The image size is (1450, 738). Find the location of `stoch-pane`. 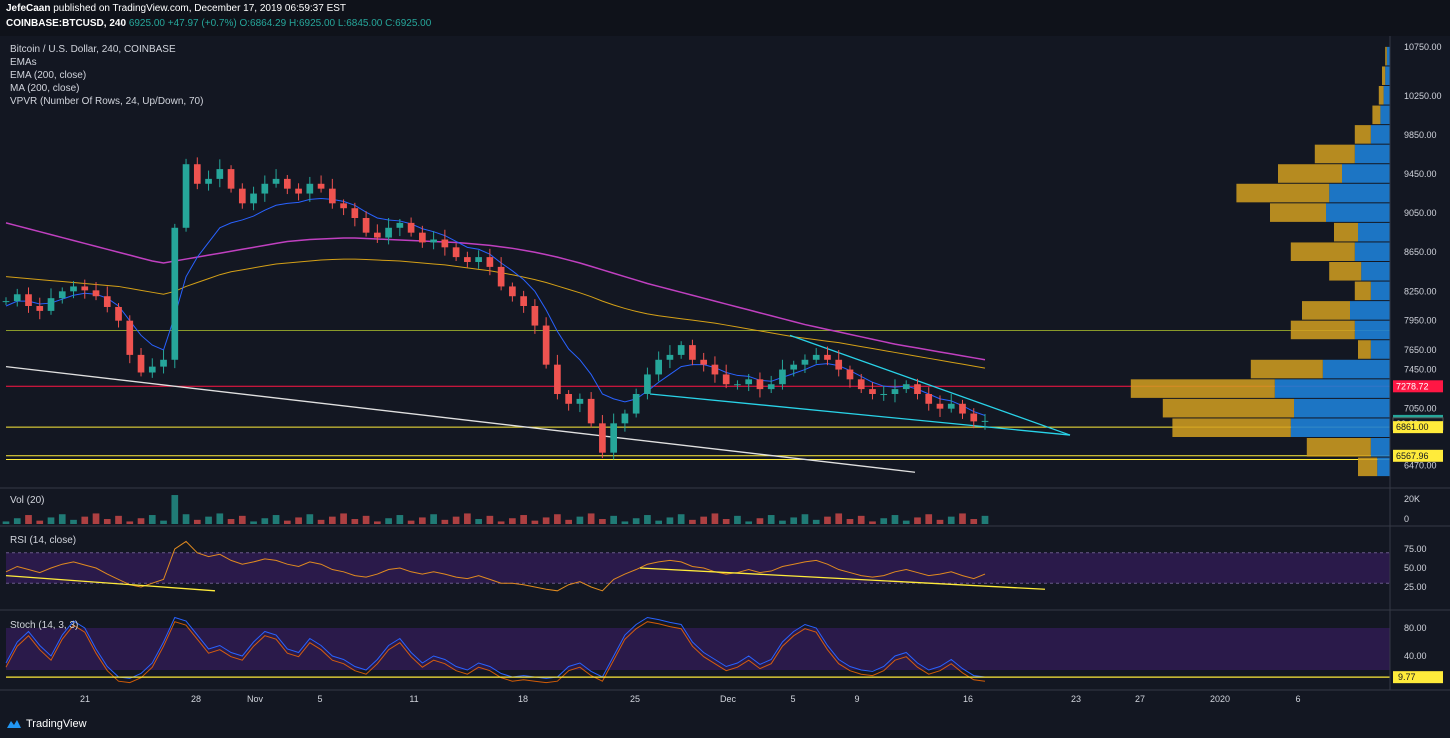

stoch-pane is located at coordinates (697, 650).